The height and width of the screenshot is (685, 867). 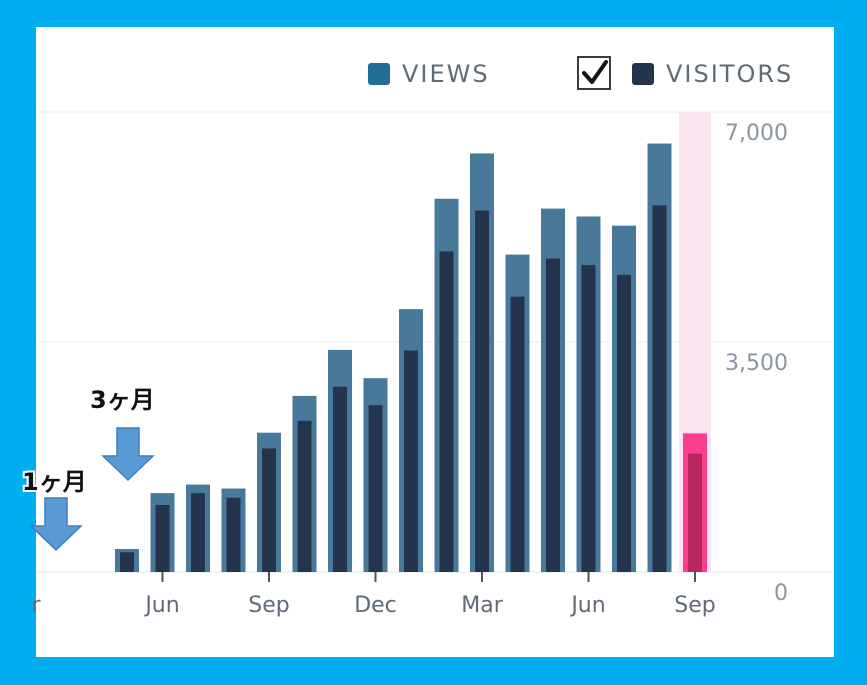 I want to click on y-tick-label: 0, so click(x=781, y=593).